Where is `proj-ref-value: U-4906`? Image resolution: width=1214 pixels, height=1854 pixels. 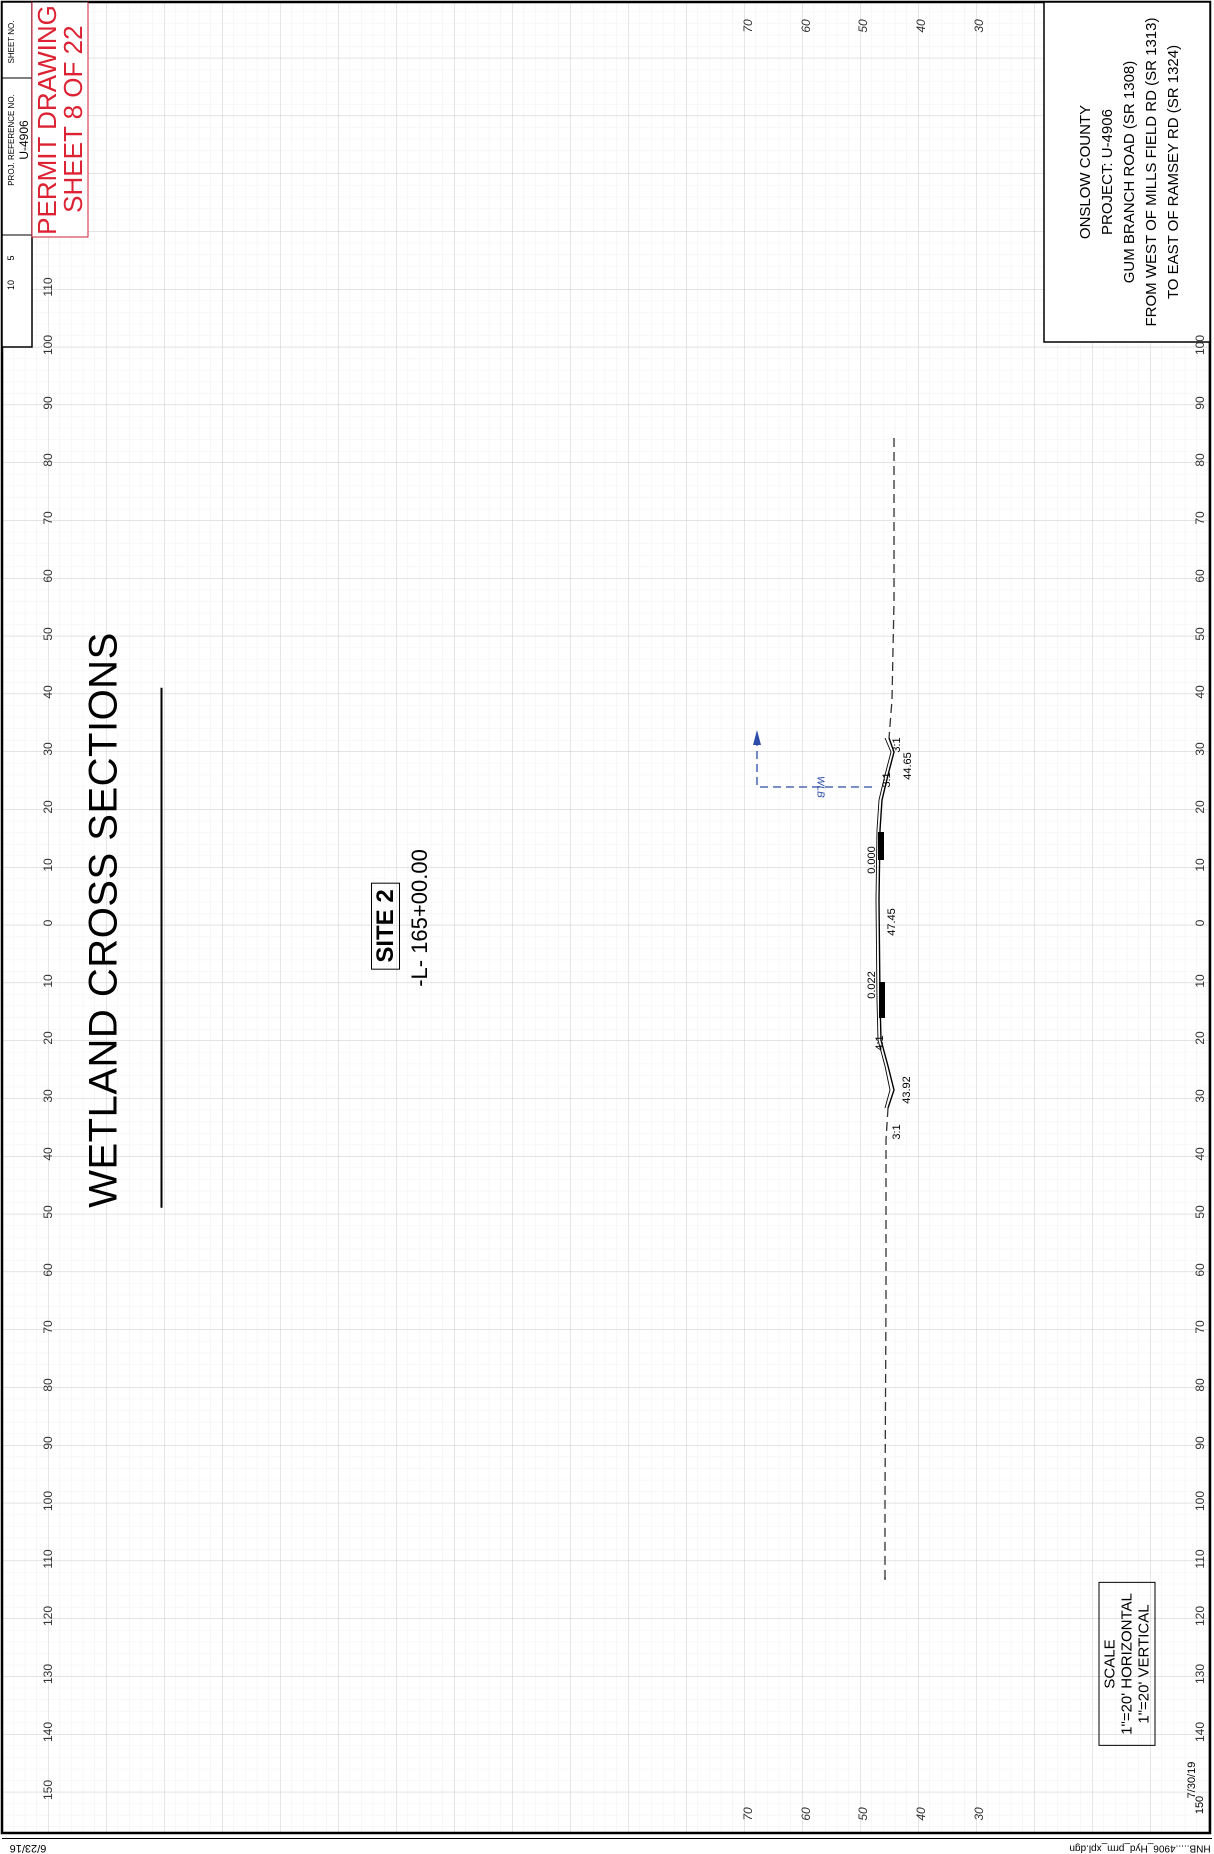
proj-ref-value: U-4906 is located at coordinates (24, 140).